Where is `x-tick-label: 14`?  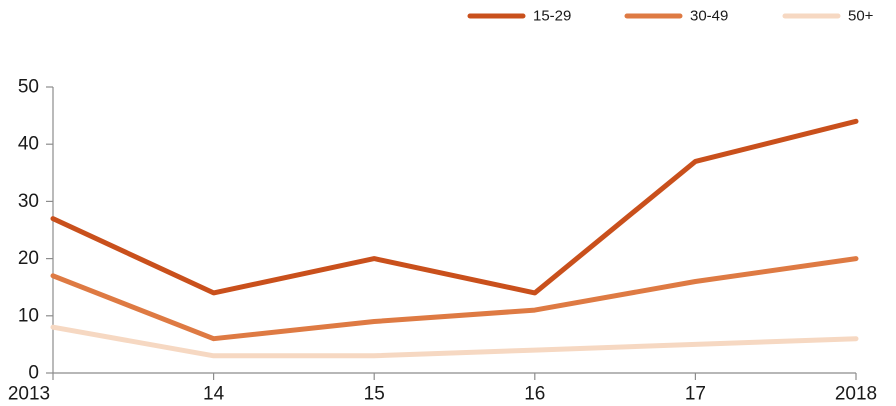
x-tick-label: 14 is located at coordinates (214, 394).